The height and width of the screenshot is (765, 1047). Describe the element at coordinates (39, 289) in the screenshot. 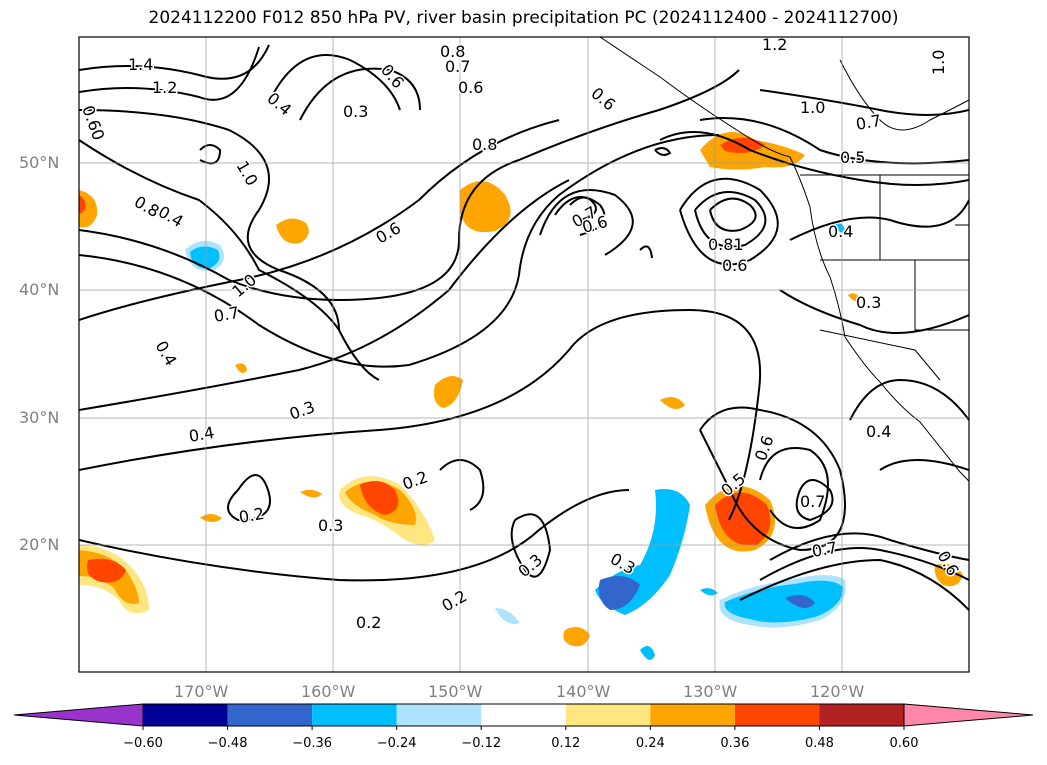

I see `lat-label-40n: 40°N` at that location.